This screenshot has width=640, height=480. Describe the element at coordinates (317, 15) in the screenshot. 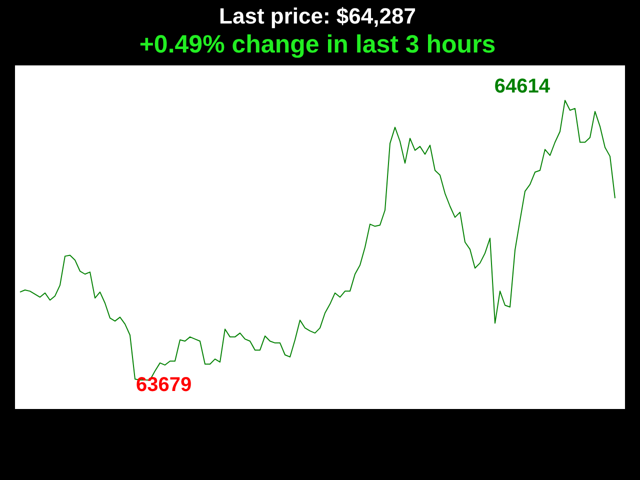

I see `chart-title: Last price: $64,287` at that location.